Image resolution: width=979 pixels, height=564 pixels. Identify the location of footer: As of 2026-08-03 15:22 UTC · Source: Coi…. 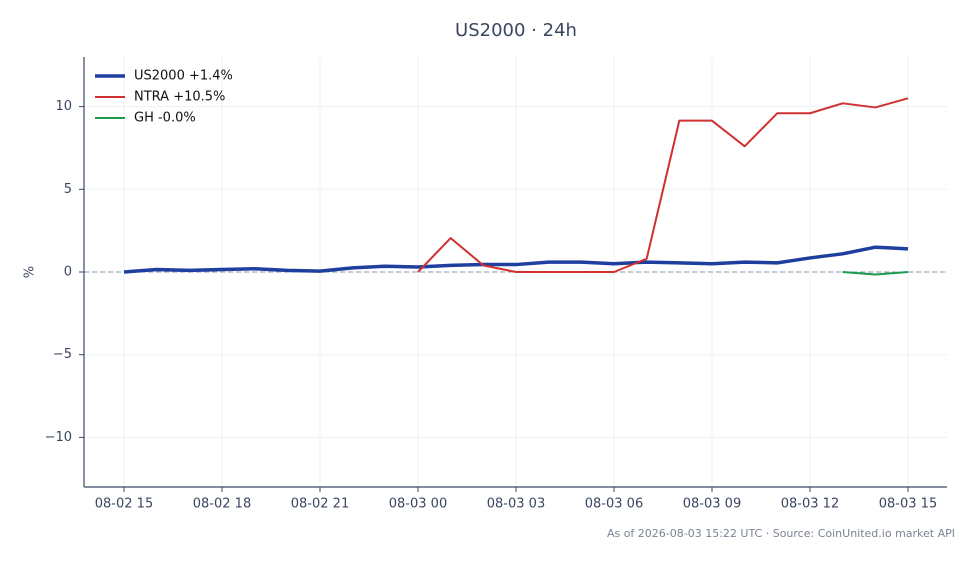
(781, 533).